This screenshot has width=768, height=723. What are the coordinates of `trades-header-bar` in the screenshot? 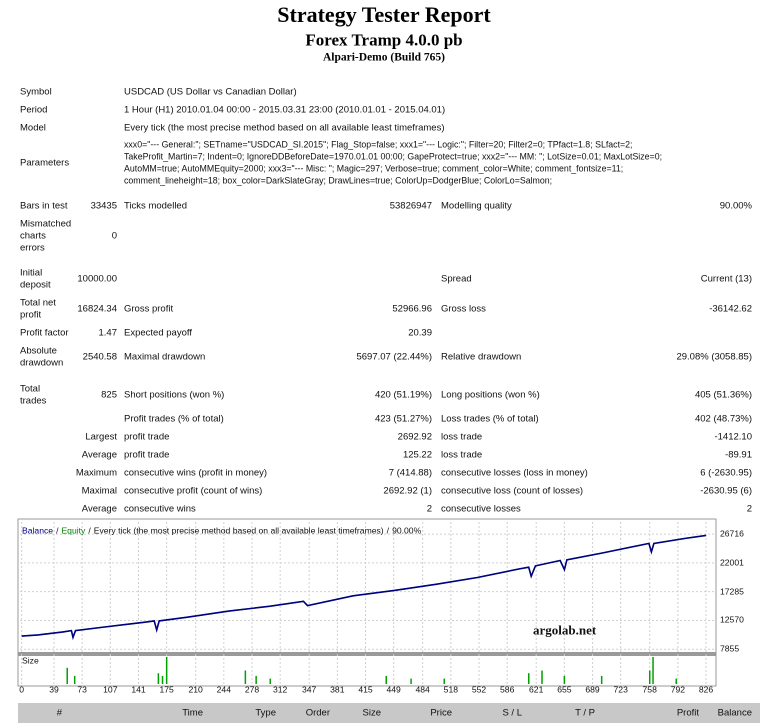 It's located at (389, 713).